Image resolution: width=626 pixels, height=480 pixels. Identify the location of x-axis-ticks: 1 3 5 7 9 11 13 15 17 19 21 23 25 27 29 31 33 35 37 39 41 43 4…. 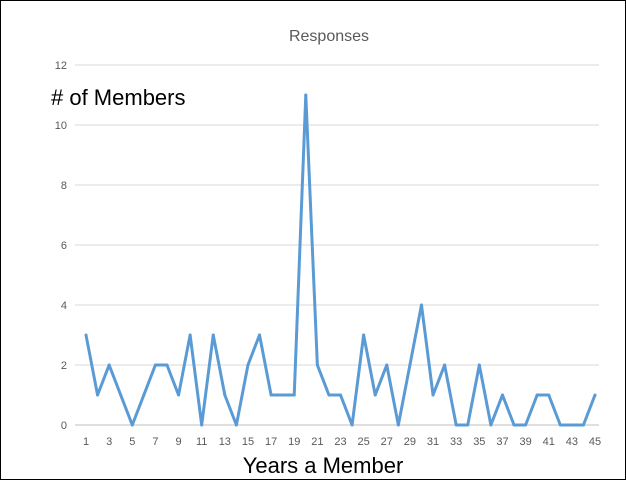
(342, 442).